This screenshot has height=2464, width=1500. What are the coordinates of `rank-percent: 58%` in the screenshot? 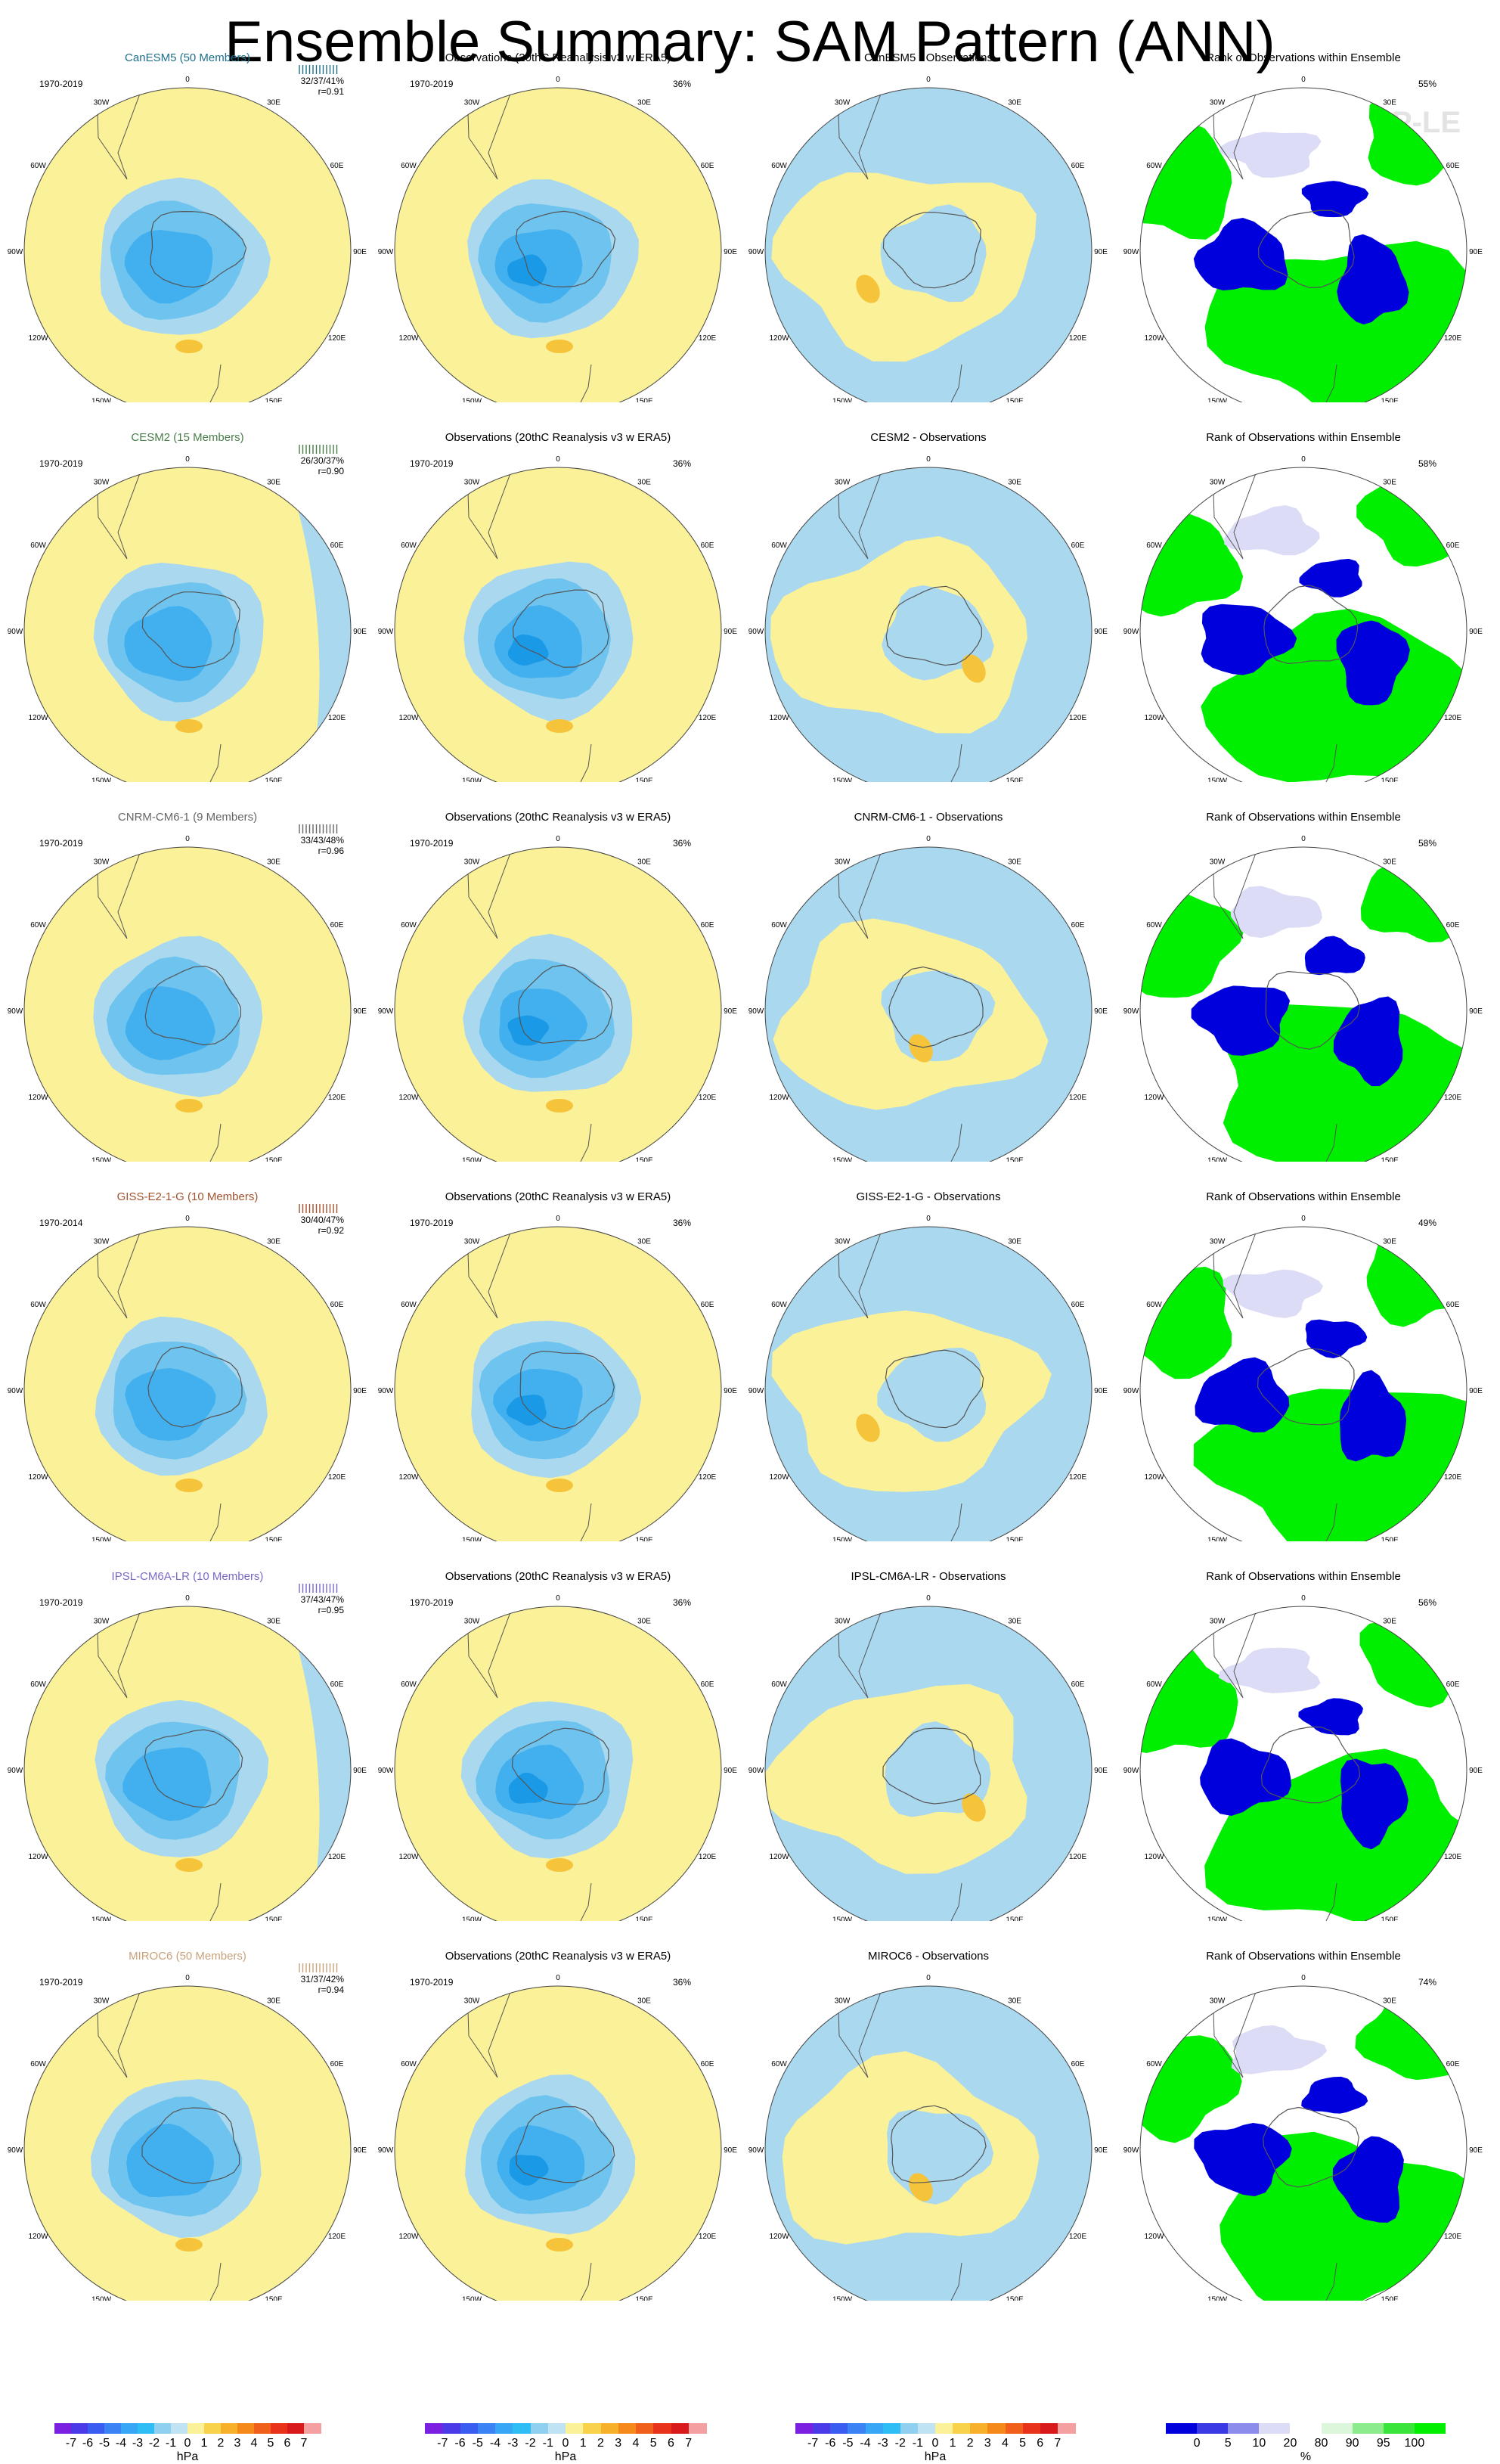 It's located at (1427, 463).